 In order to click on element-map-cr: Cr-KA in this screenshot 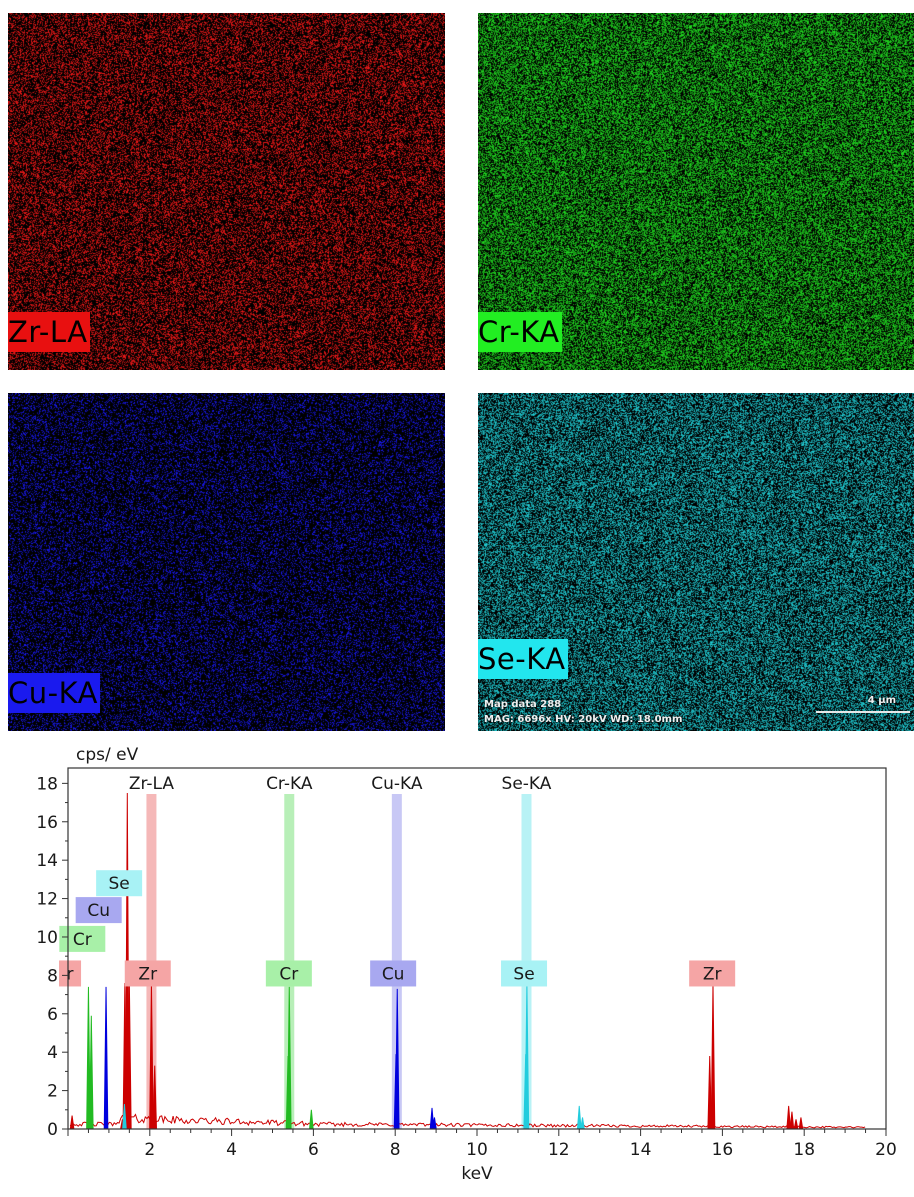, I will do `click(696, 191)`.